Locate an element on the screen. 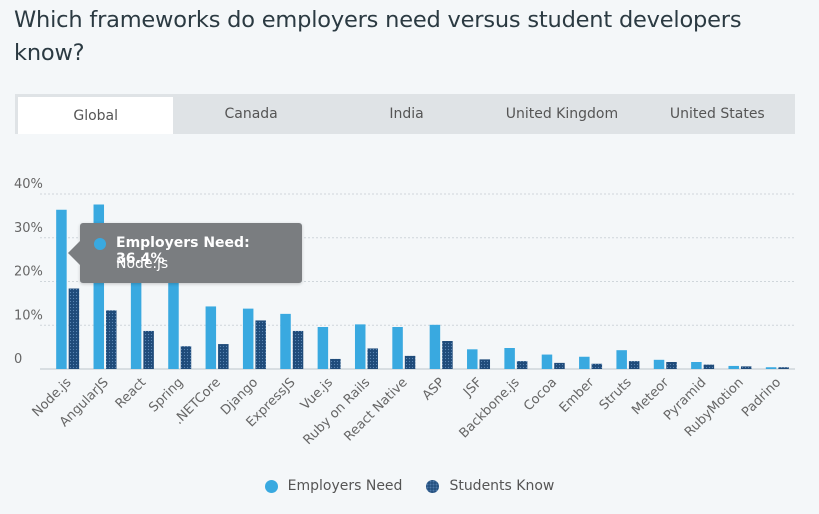 Image resolution: width=819 pixels, height=514 pixels. y-tick-label: 0 is located at coordinates (18, 359).